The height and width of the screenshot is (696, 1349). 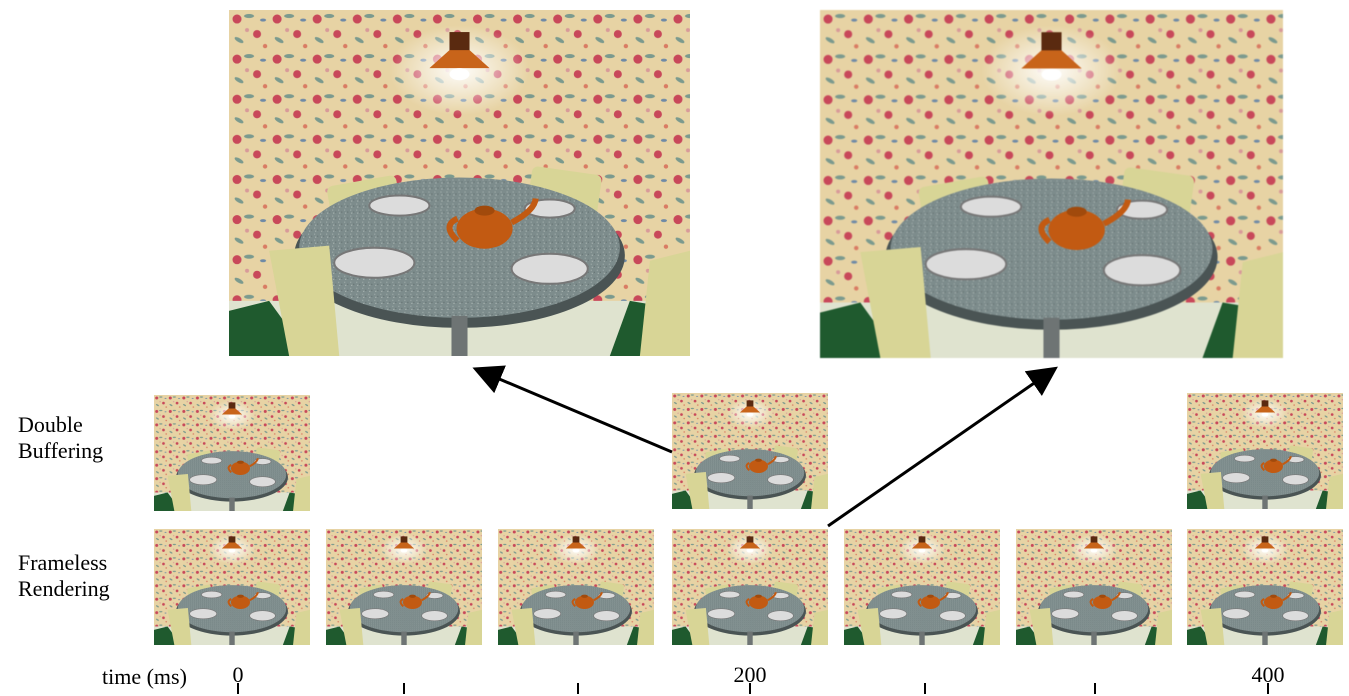 I want to click on row-label-line: Double, so click(x=50, y=424).